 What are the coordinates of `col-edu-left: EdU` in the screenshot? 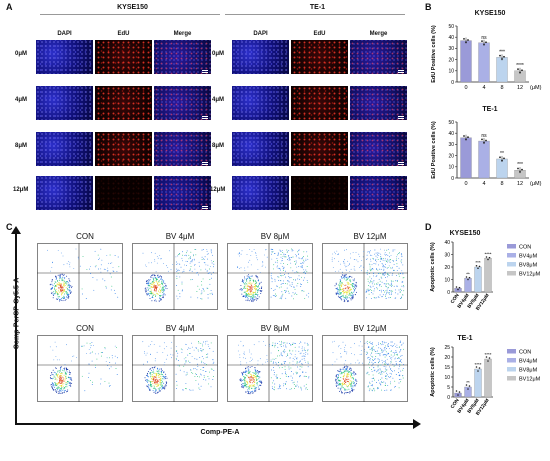 It's located at (123, 34).